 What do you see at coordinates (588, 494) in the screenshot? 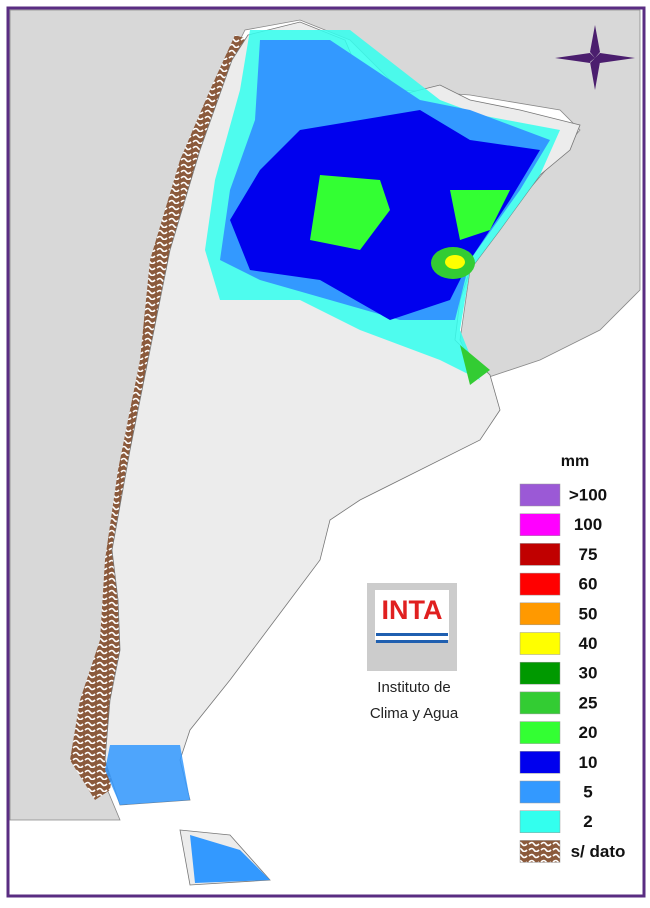
I see `legend-label: >100` at bounding box center [588, 494].